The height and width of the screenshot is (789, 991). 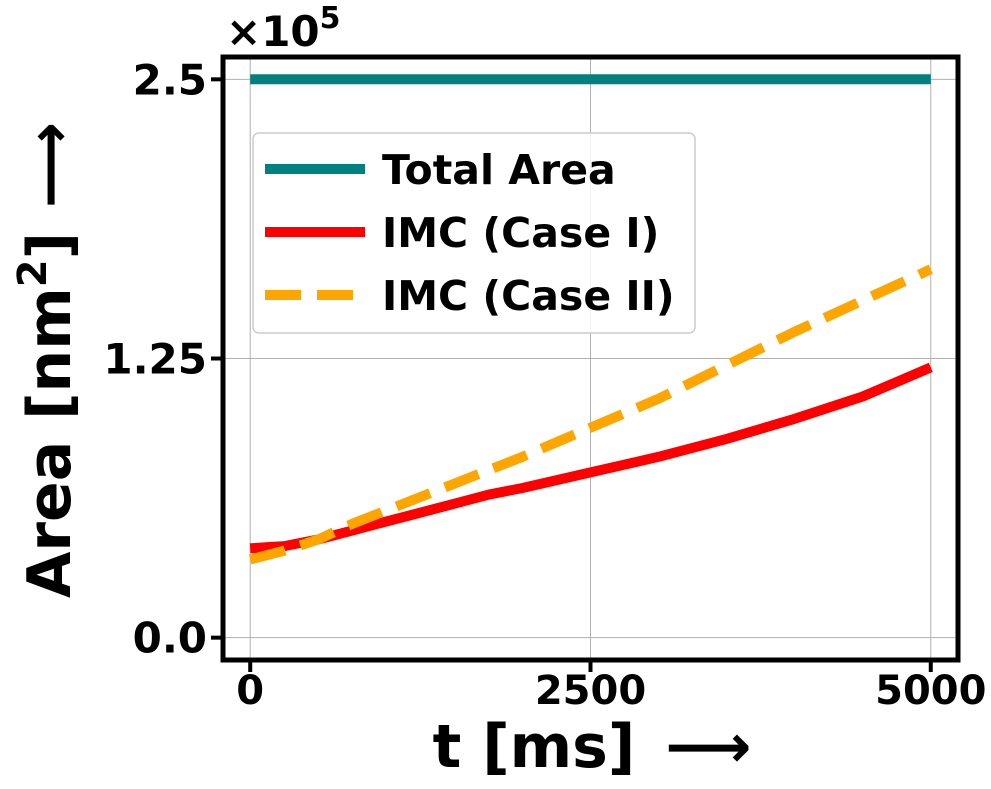 What do you see at coordinates (534, 747) in the screenshot?
I see `x-axis-label: t [ms]` at bounding box center [534, 747].